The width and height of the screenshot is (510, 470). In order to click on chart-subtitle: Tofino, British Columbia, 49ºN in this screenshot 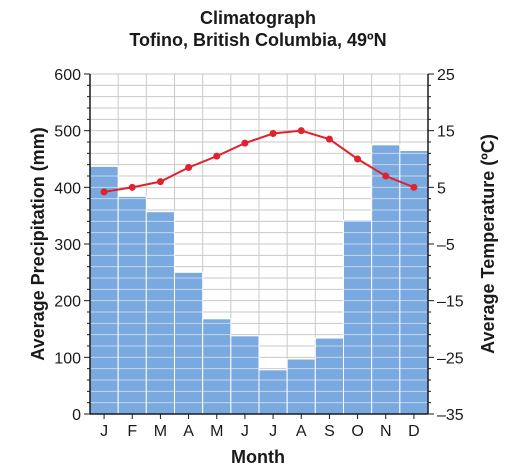, I will do `click(257, 40)`.